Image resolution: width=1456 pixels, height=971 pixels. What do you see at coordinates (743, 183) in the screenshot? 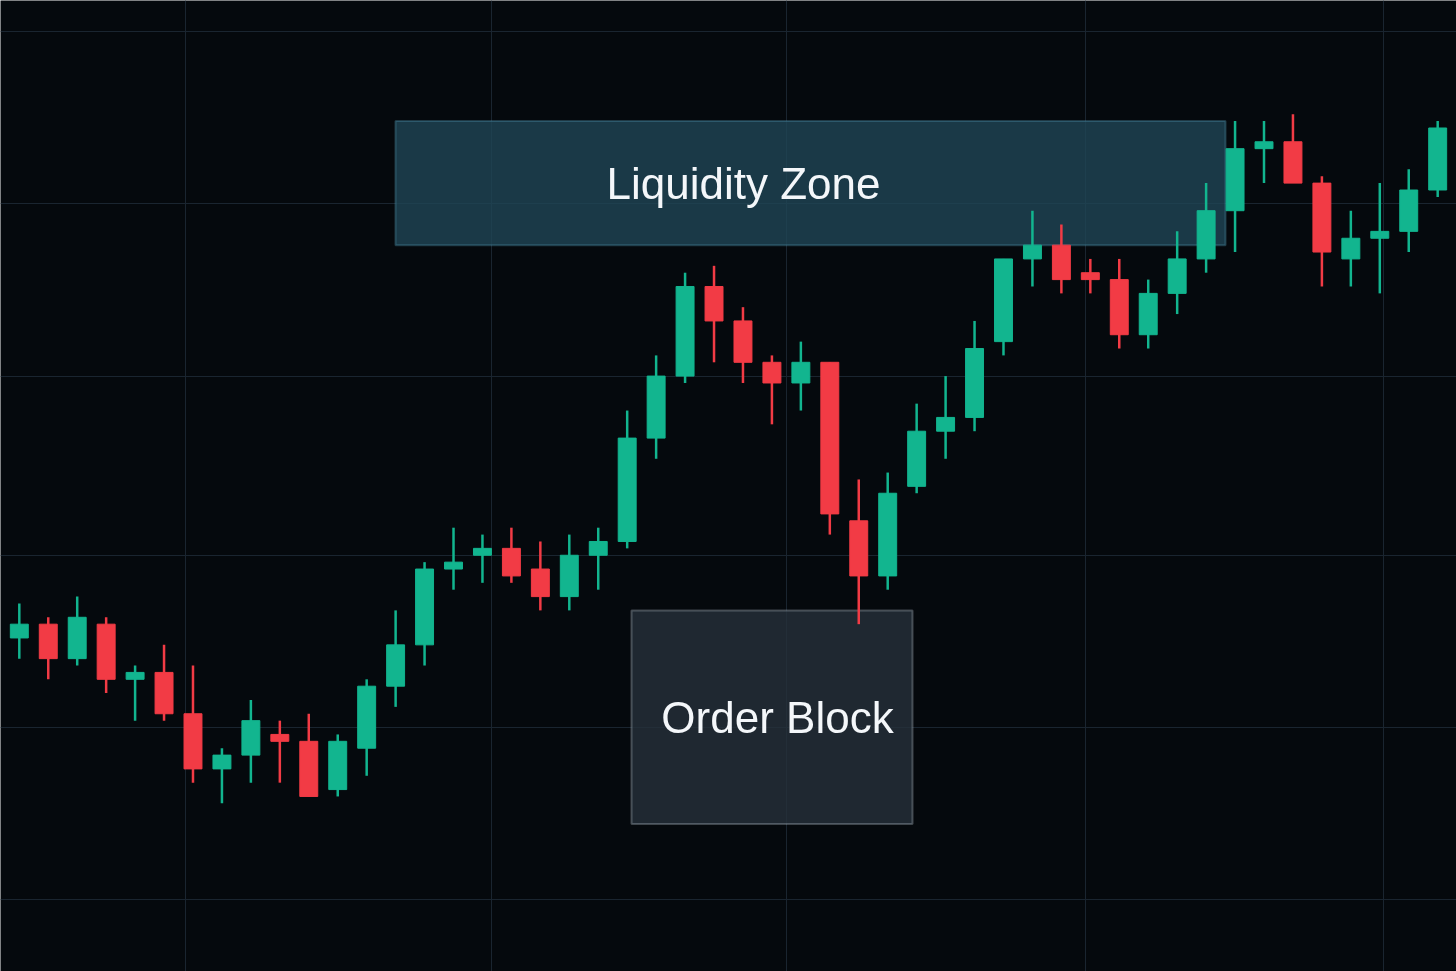
I see `band-label: Liquidity Zone` at bounding box center [743, 183].